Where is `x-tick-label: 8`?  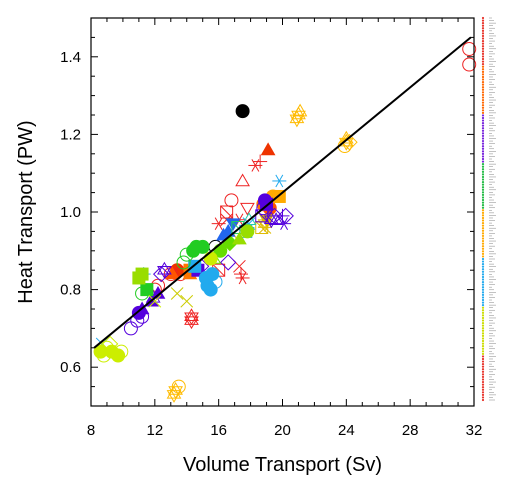 x-tick-label: 8 is located at coordinates (91, 430).